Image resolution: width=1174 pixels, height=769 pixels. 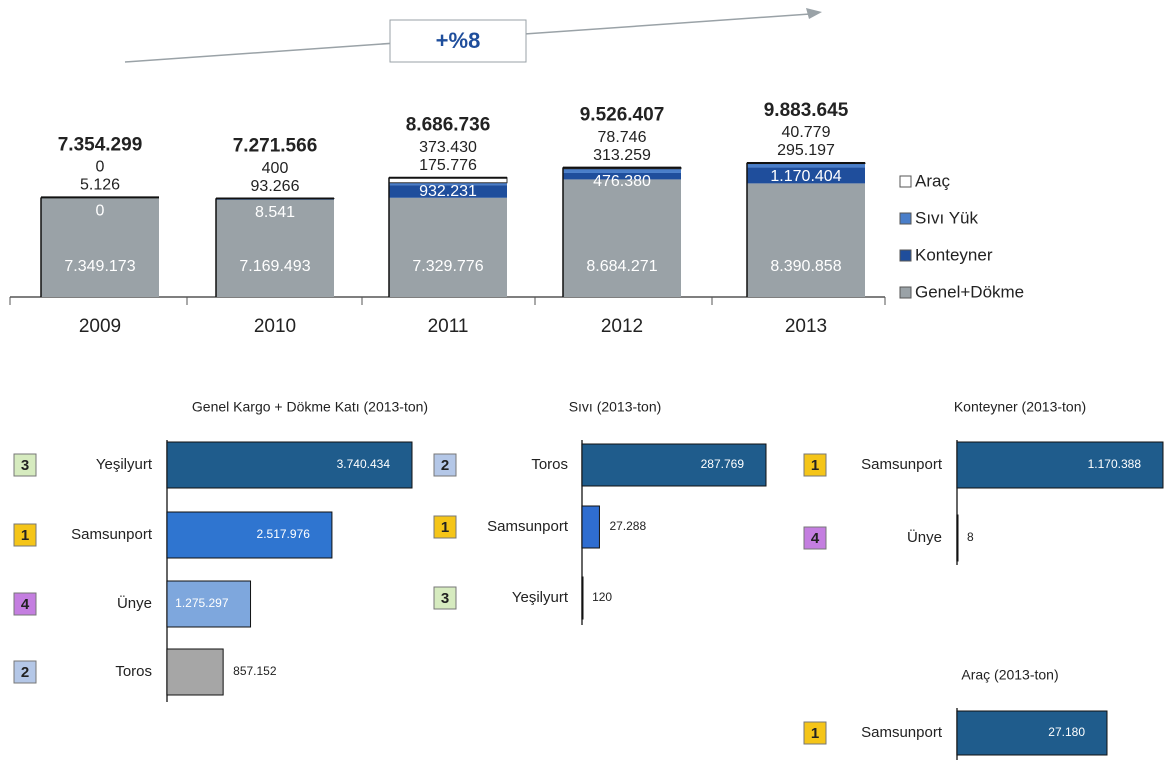 I want to click on value-label: 93.266, so click(x=275, y=186).